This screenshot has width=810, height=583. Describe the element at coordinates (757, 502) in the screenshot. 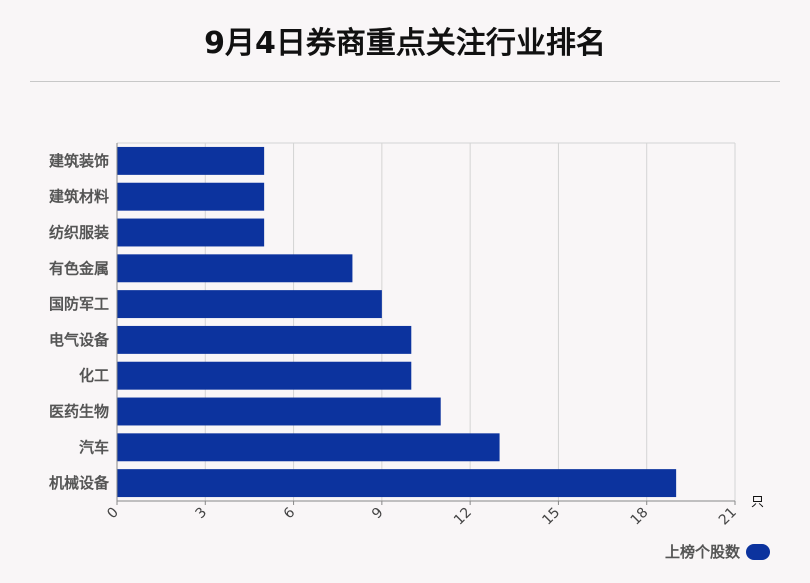

I see `x-unit-label: 只` at that location.